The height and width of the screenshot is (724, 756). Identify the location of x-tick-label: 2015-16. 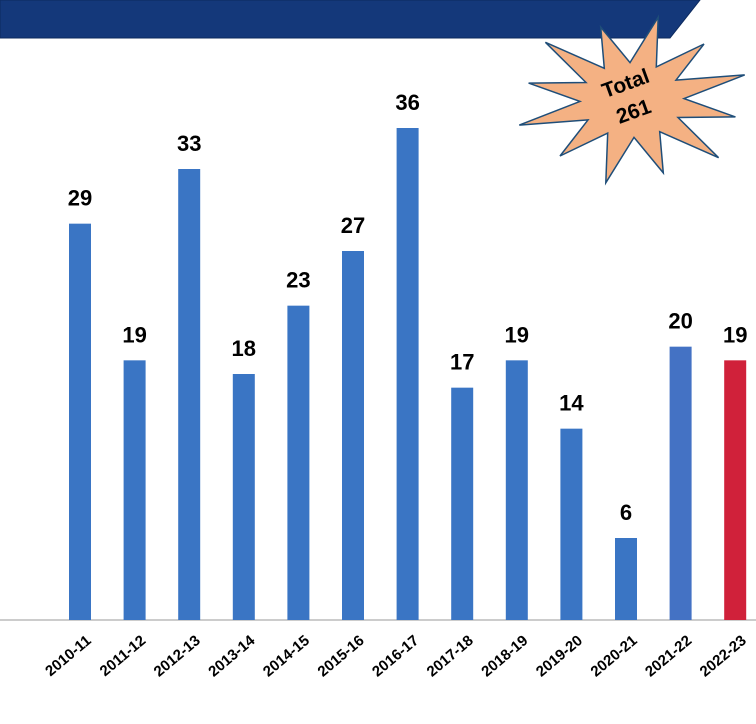
(340, 656).